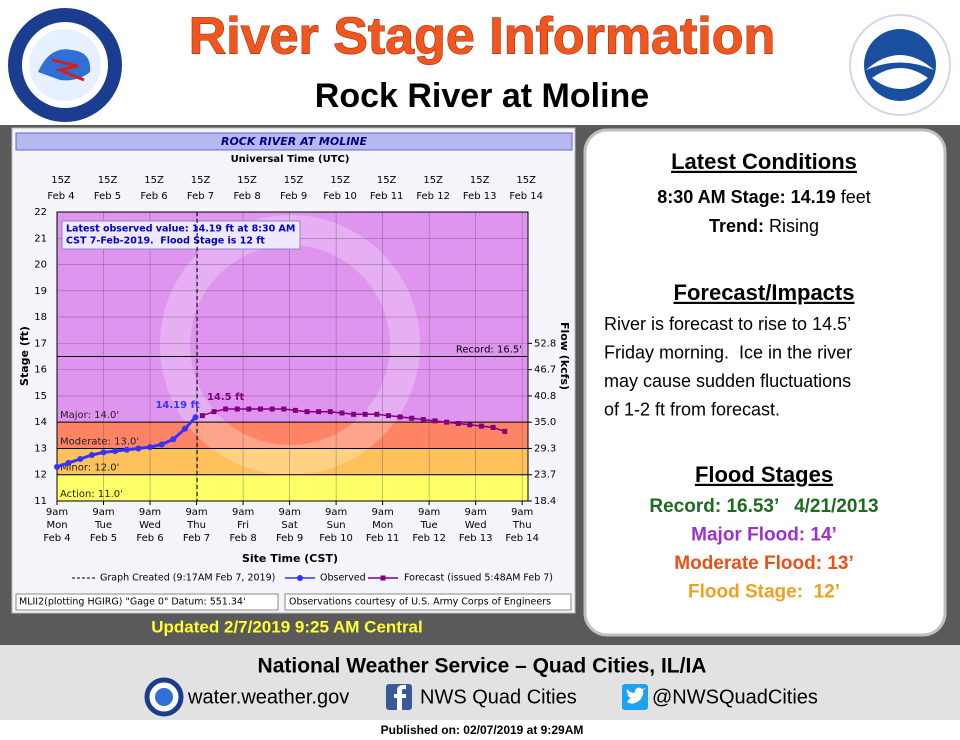 The image size is (960, 740). Describe the element at coordinates (103, 525) in the screenshot. I see `x-tick-weekday: Tue` at that location.